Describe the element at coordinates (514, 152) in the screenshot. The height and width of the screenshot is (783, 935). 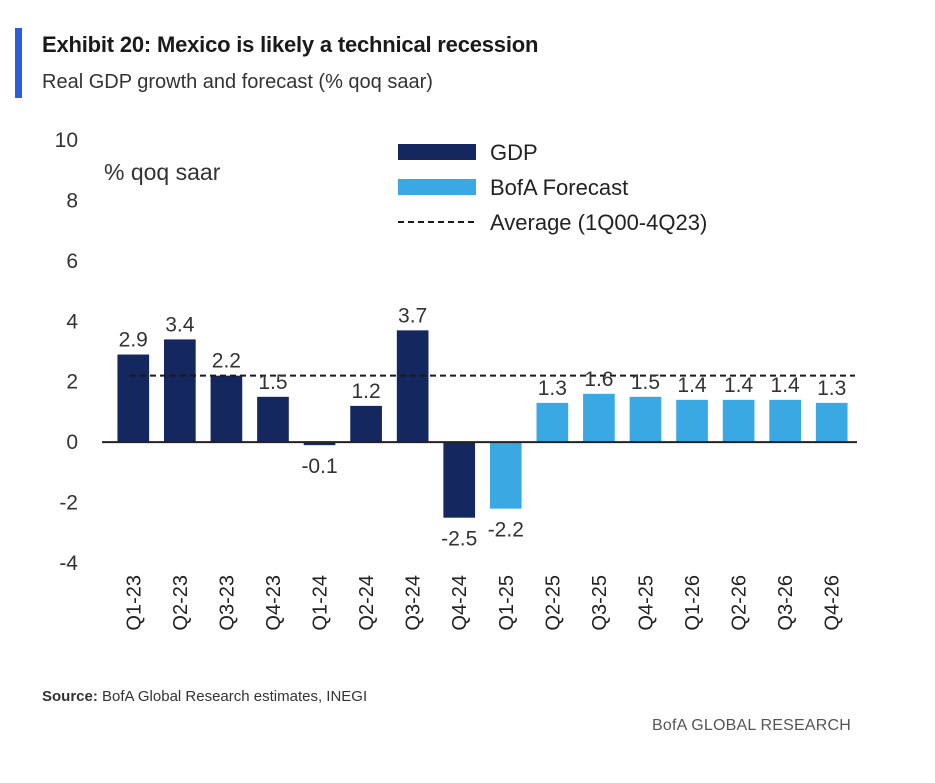
I see `legend-gdp-label: GDP` at that location.